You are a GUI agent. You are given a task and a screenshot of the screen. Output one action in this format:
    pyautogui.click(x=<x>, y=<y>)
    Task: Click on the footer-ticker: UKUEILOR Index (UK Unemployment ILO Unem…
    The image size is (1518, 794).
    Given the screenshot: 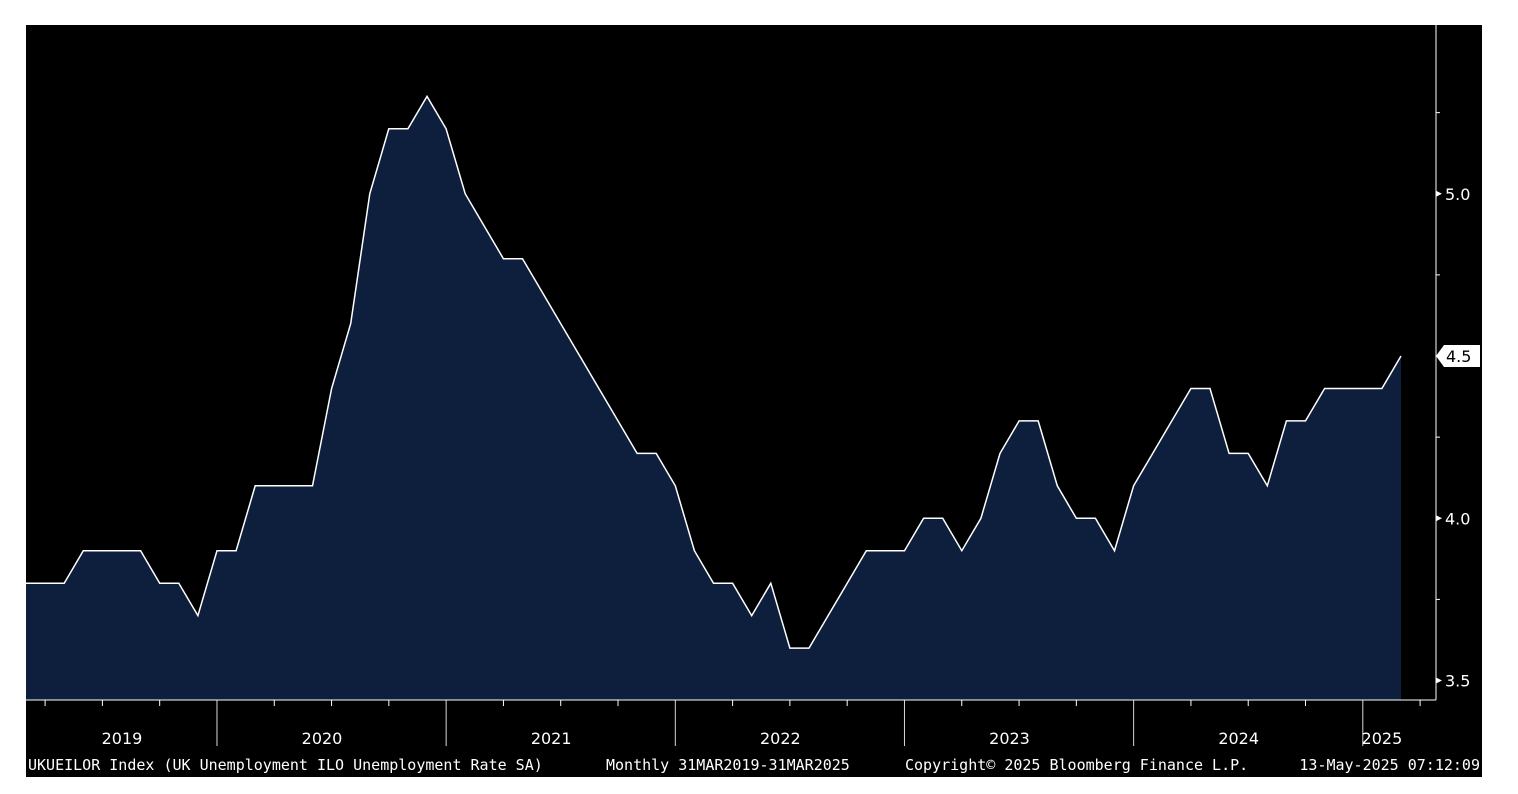 What is the action you would take?
    pyautogui.click(x=285, y=765)
    